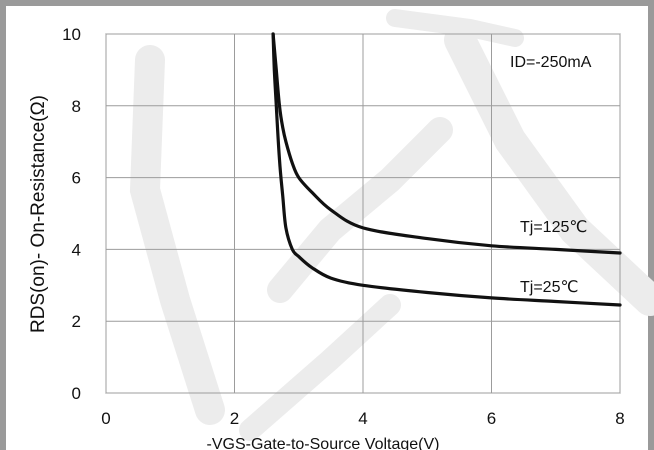  I want to click on condition-annotation: ID=-250mA, so click(551, 62).